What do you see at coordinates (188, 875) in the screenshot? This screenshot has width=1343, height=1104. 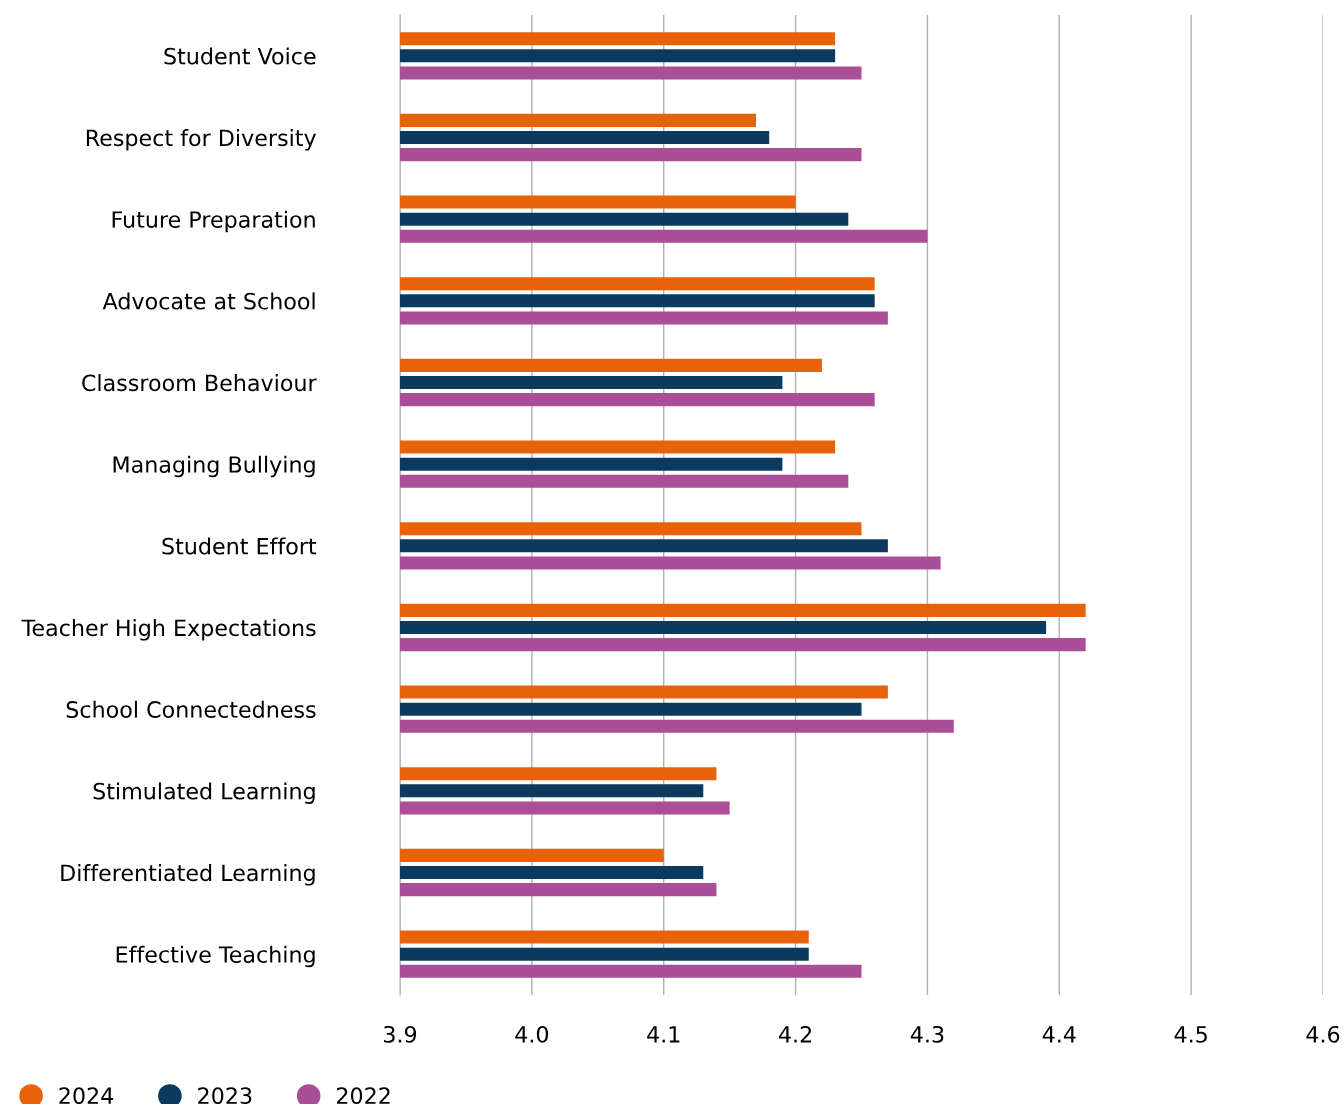 I see `y-tick-label: Differentiated Learning` at bounding box center [188, 875].